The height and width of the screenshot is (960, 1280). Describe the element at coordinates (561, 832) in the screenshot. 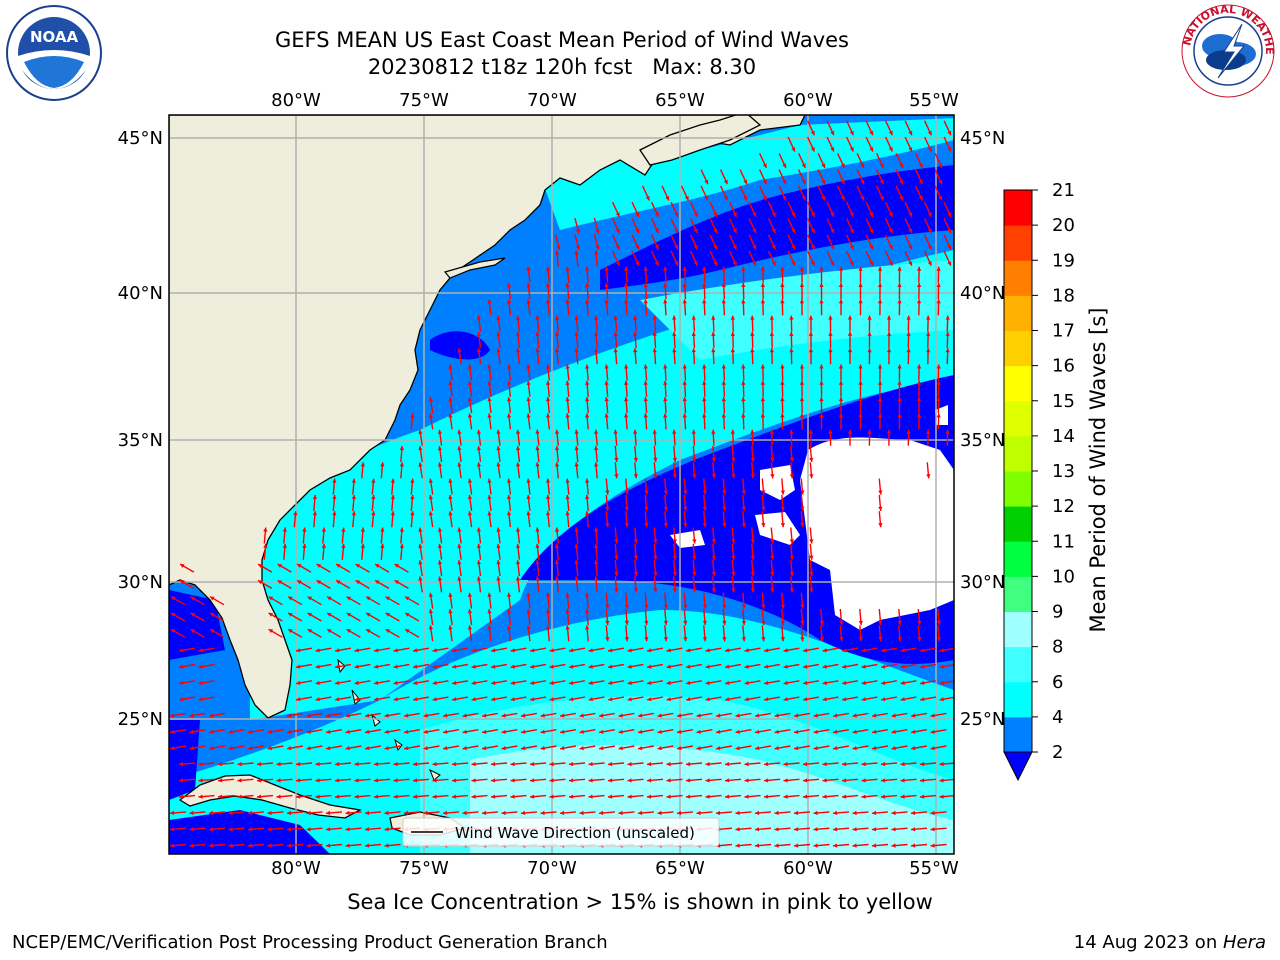

I see `arrow-legend: Wind Wave Direction (unscaled)` at that location.